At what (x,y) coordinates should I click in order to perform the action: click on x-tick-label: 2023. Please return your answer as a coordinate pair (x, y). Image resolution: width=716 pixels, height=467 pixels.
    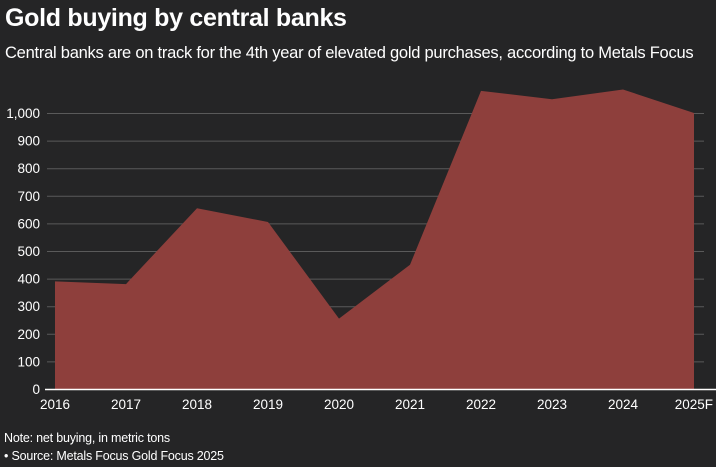
    Looking at the image, I should click on (552, 404).